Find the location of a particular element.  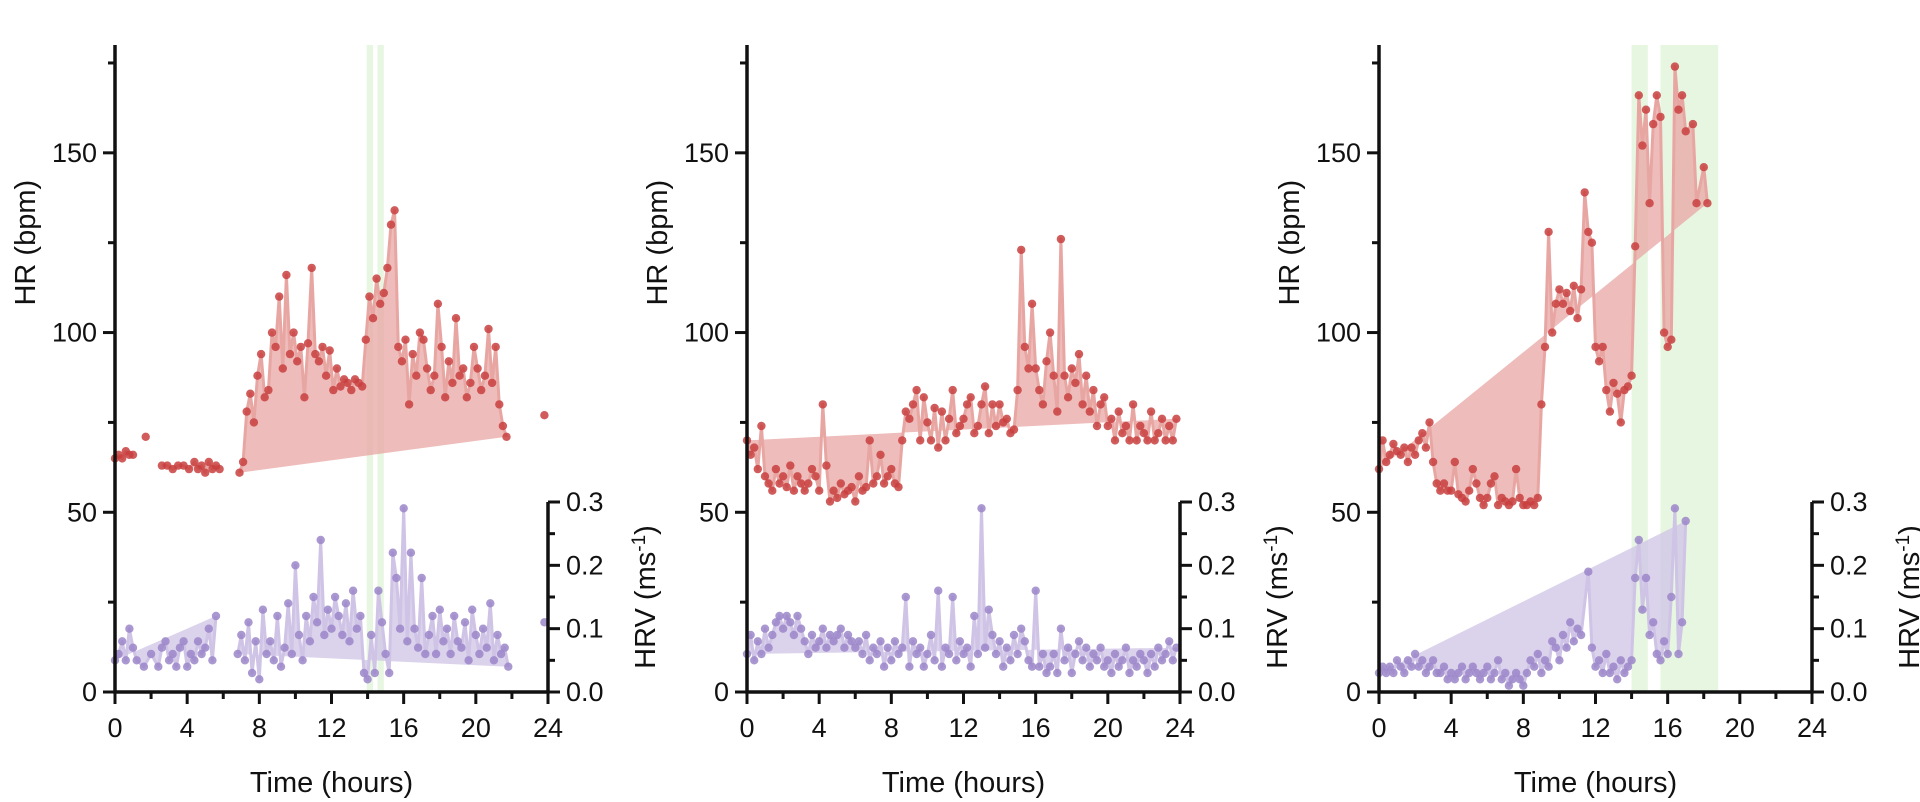

x-tick-label: 16 is located at coordinates (1668, 728).